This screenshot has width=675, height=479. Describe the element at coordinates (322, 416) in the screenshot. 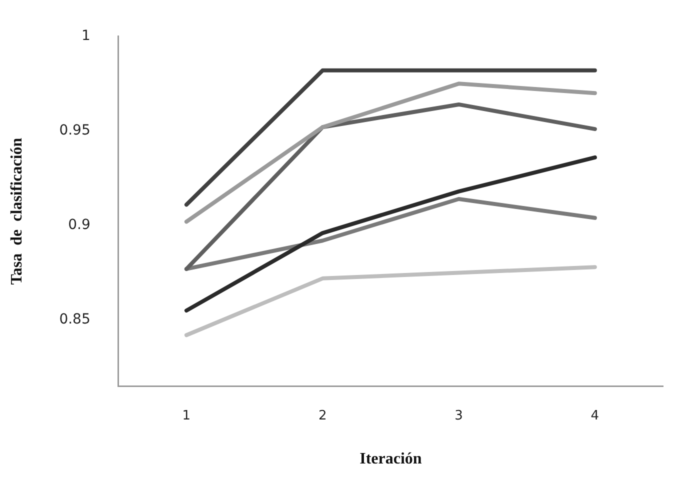

I see `x-tick-label: 2` at that location.